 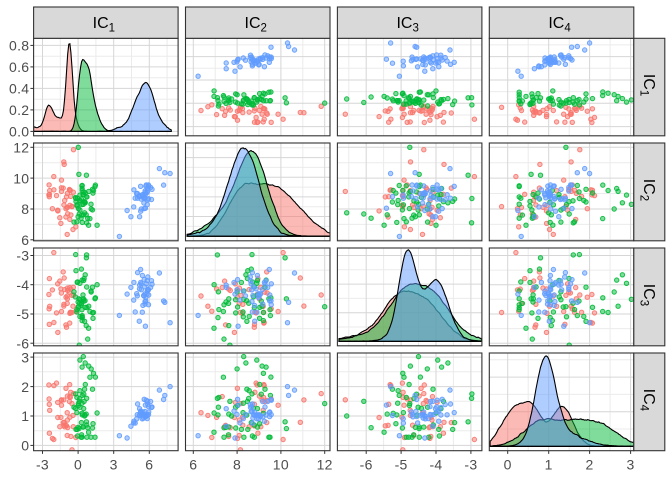 I want to click on svg-text: 0.0, so click(x=19, y=132).